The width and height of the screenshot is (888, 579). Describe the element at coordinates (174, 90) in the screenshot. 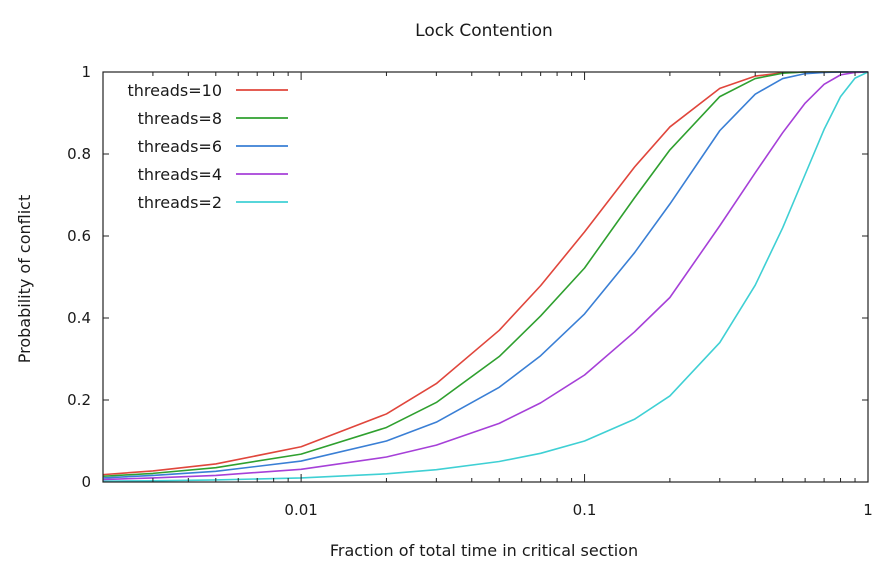

I see `legend-label: threads=10` at that location.